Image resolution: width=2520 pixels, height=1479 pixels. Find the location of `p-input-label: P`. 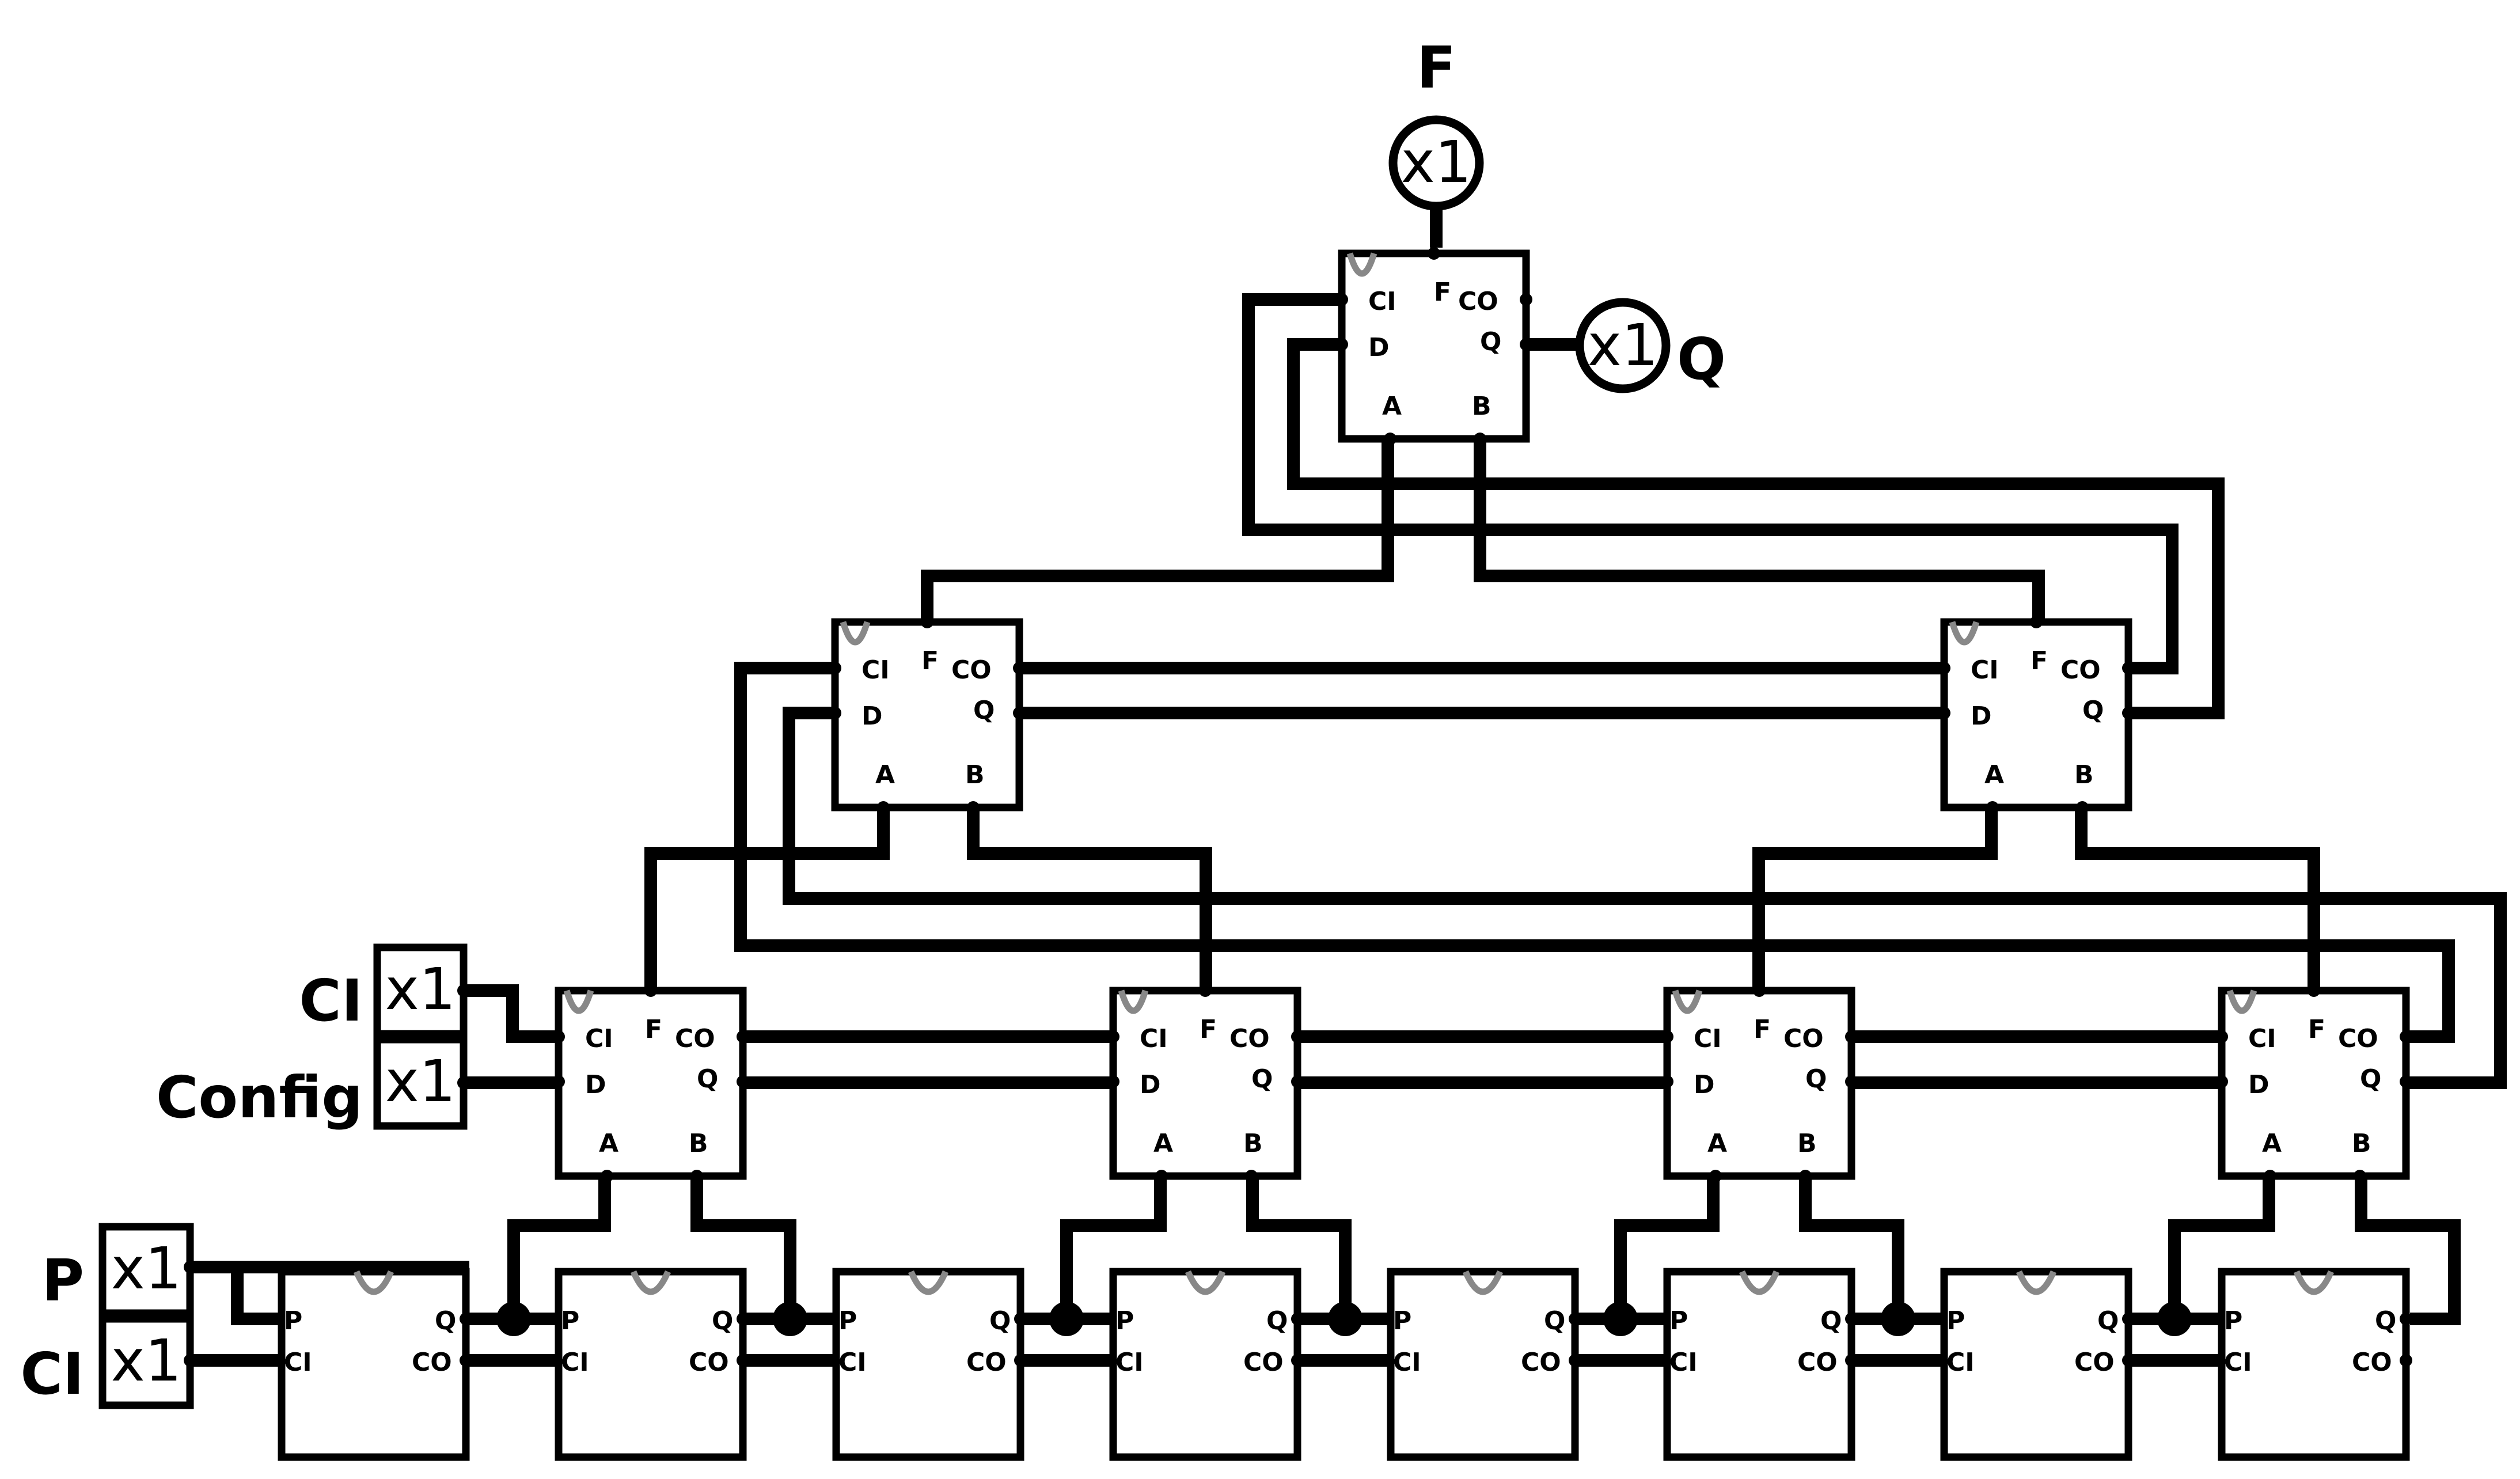

p-input-label: P is located at coordinates (63, 1280).